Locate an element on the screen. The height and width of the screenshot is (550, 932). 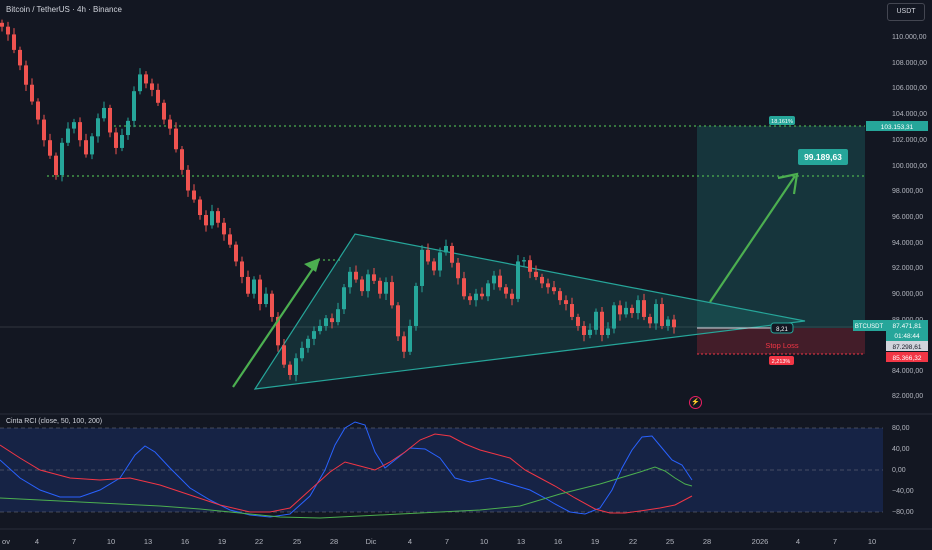
impulse-arrow is located at coordinates (275, 324).